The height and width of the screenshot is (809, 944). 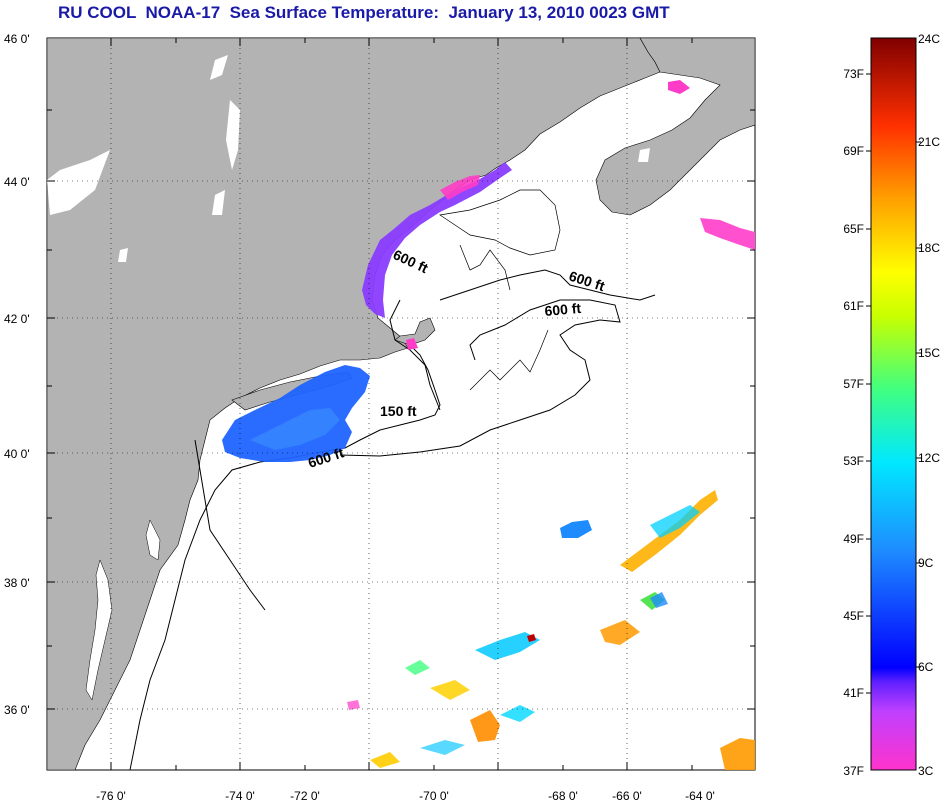 What do you see at coordinates (853, 229) in the screenshot?
I see `colorbar-f-label: 65F` at bounding box center [853, 229].